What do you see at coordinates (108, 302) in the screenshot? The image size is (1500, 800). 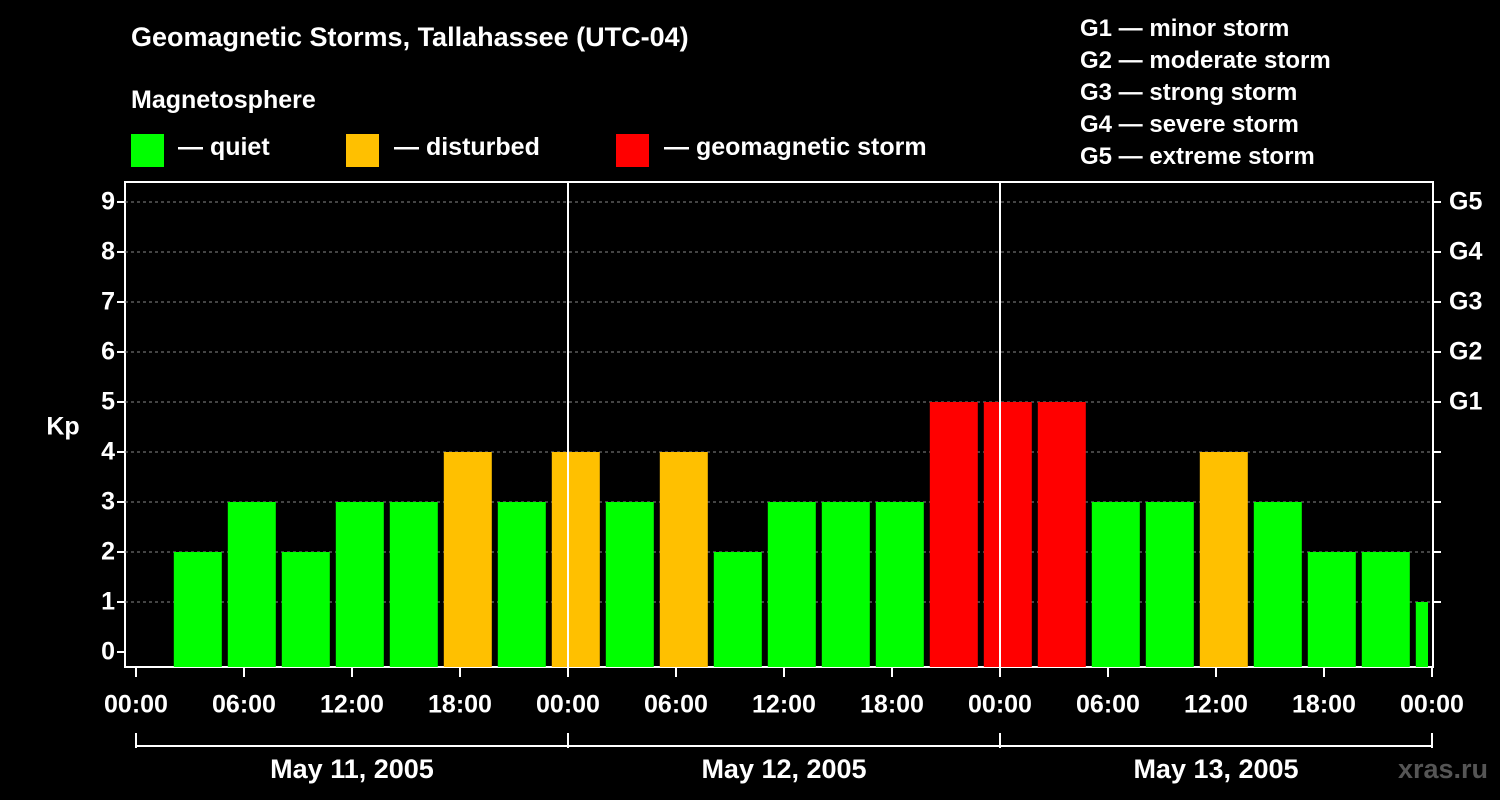 I see `y-tick-label: 7` at bounding box center [108, 302].